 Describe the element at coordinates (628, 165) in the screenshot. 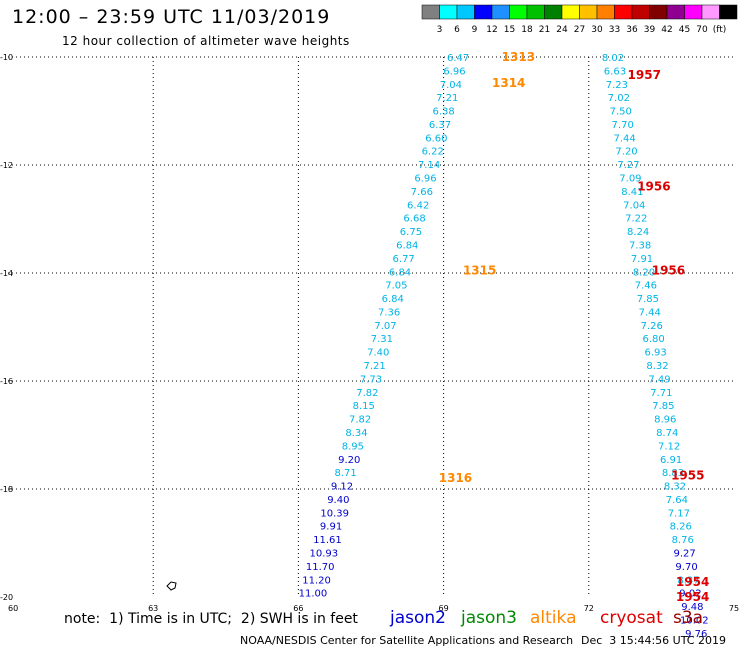

I see `wave-height-label: 7.27` at that location.